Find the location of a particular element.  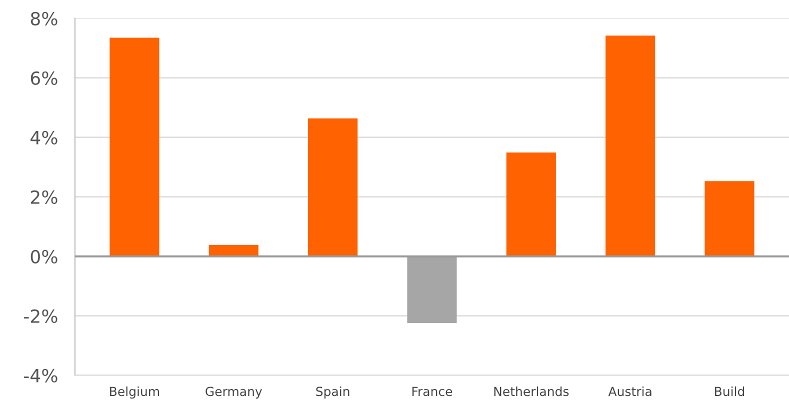

y-tick-label: 4% is located at coordinates (44, 137).